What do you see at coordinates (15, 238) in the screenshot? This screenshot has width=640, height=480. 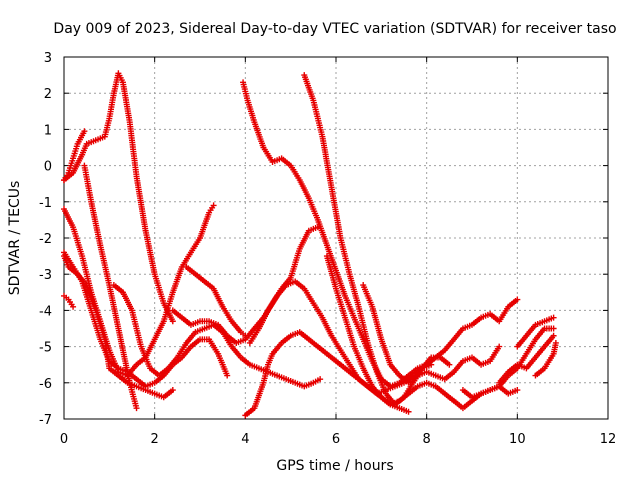 I see `y-axis-label: SDTVAR / TECUs` at bounding box center [15, 238].